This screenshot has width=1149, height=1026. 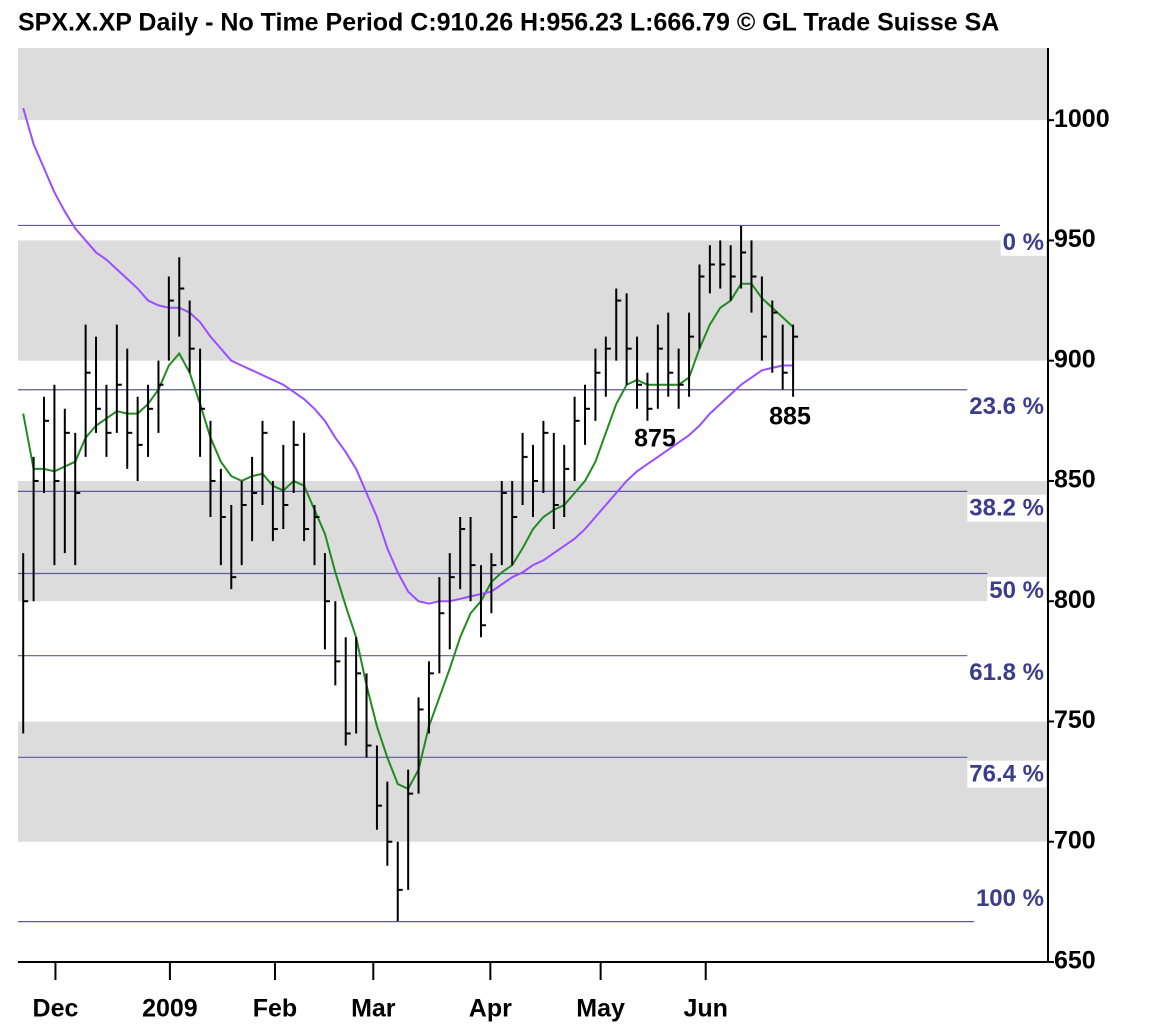 What do you see at coordinates (490, 1009) in the screenshot?
I see `x-tick-label: Apr` at bounding box center [490, 1009].